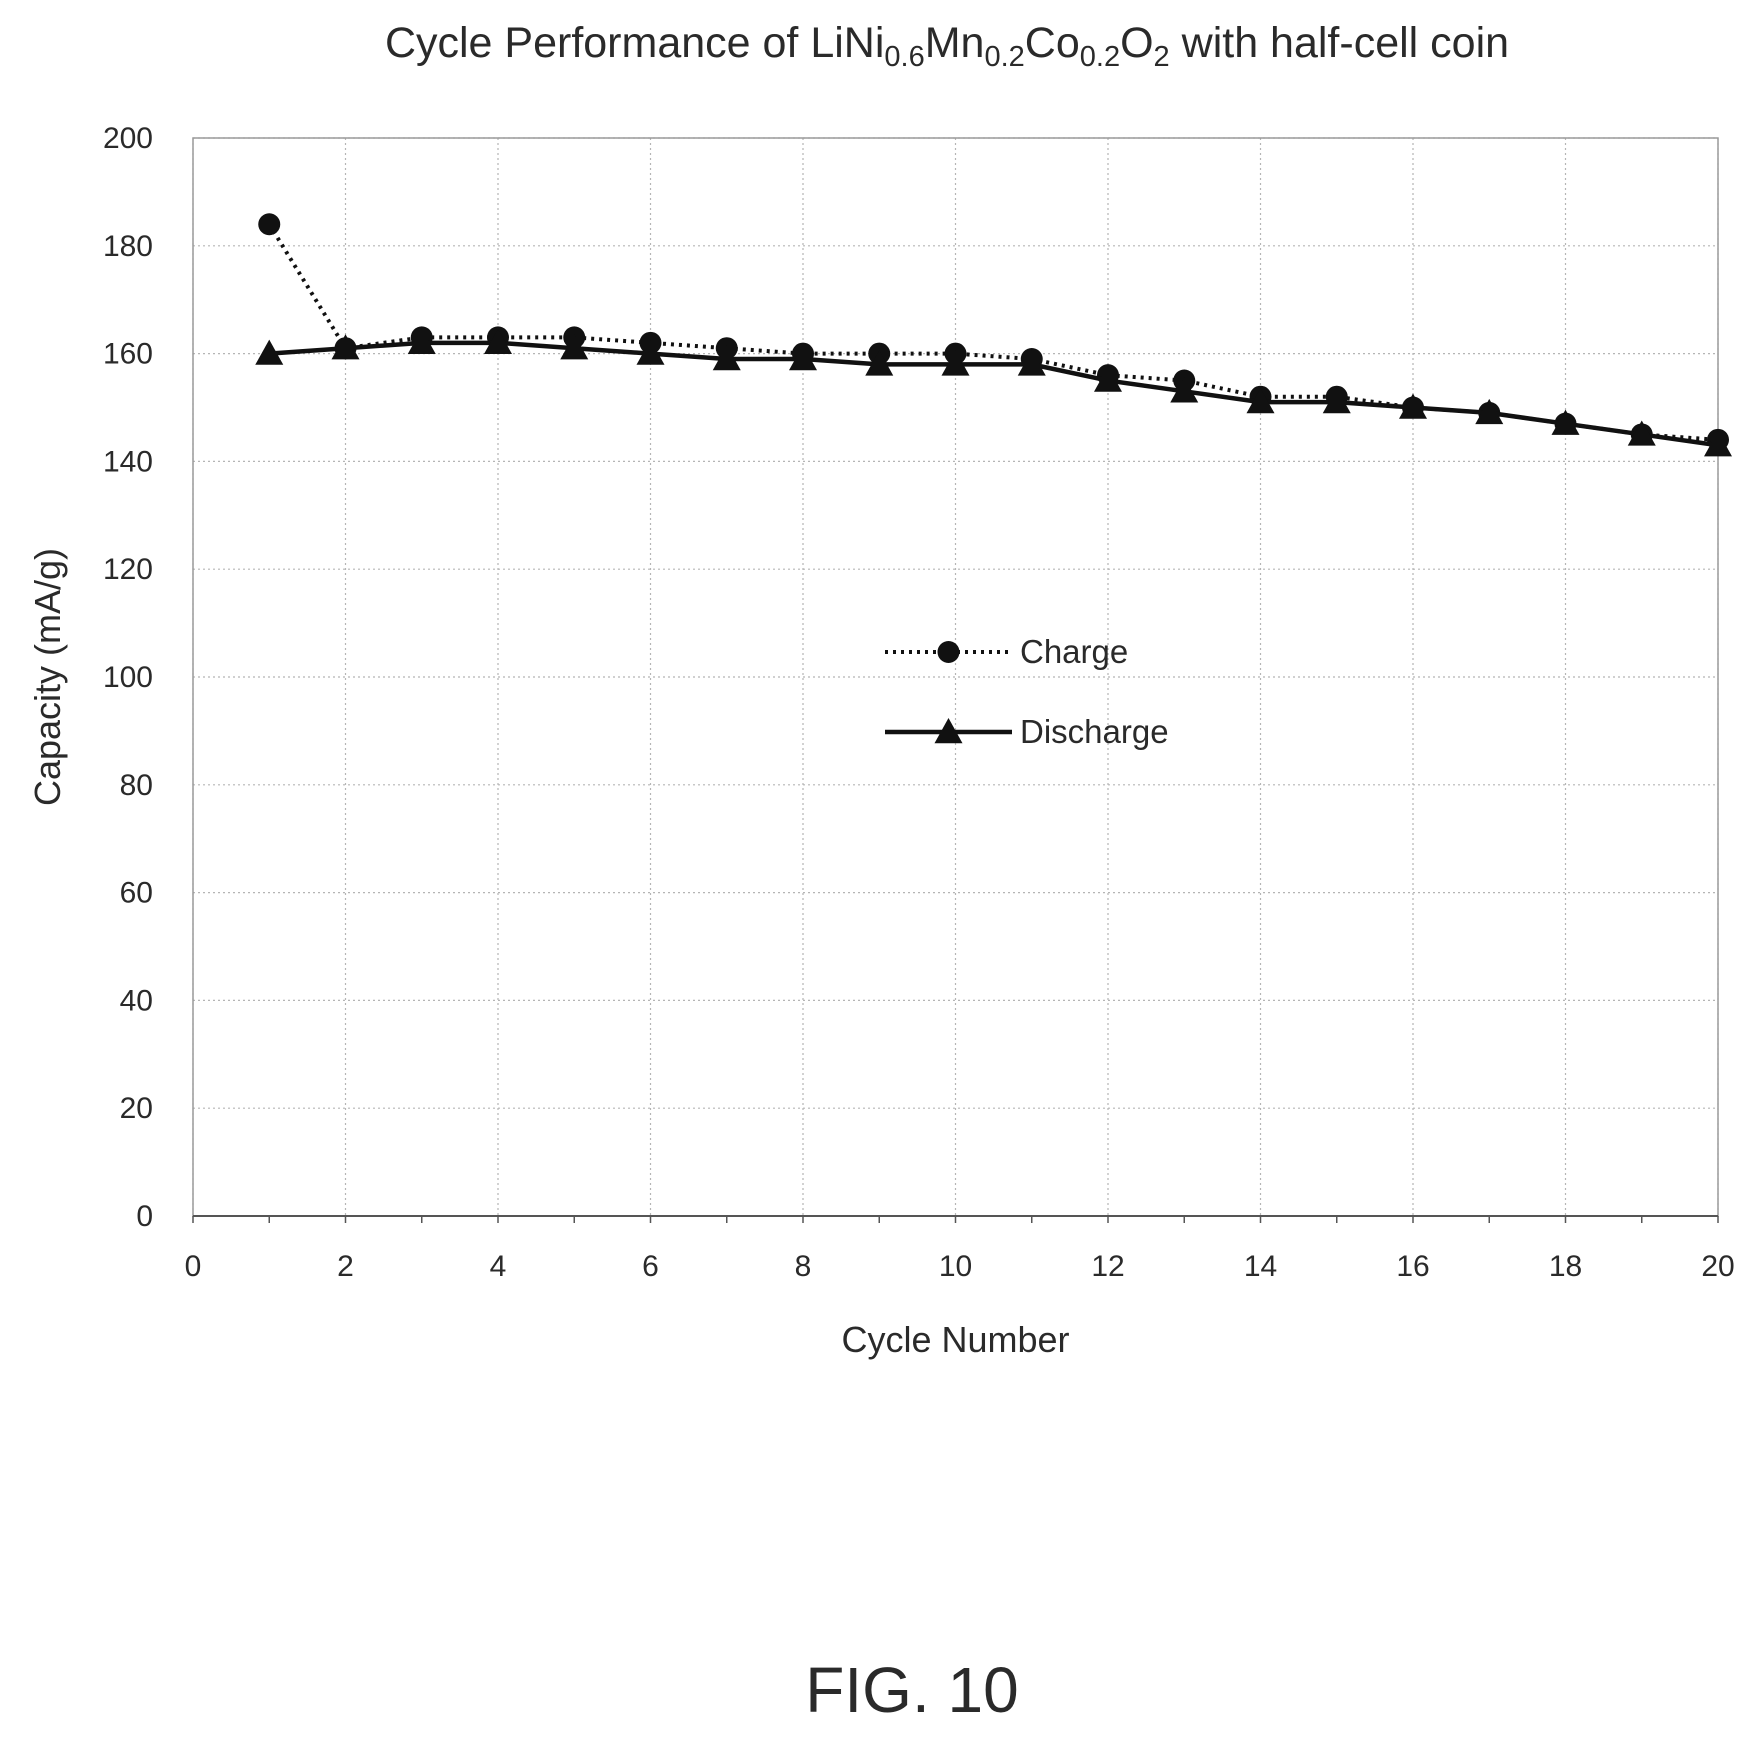 The height and width of the screenshot is (1748, 1754). Describe the element at coordinates (128, 569) in the screenshot. I see `y-tick-label: 120` at that location.